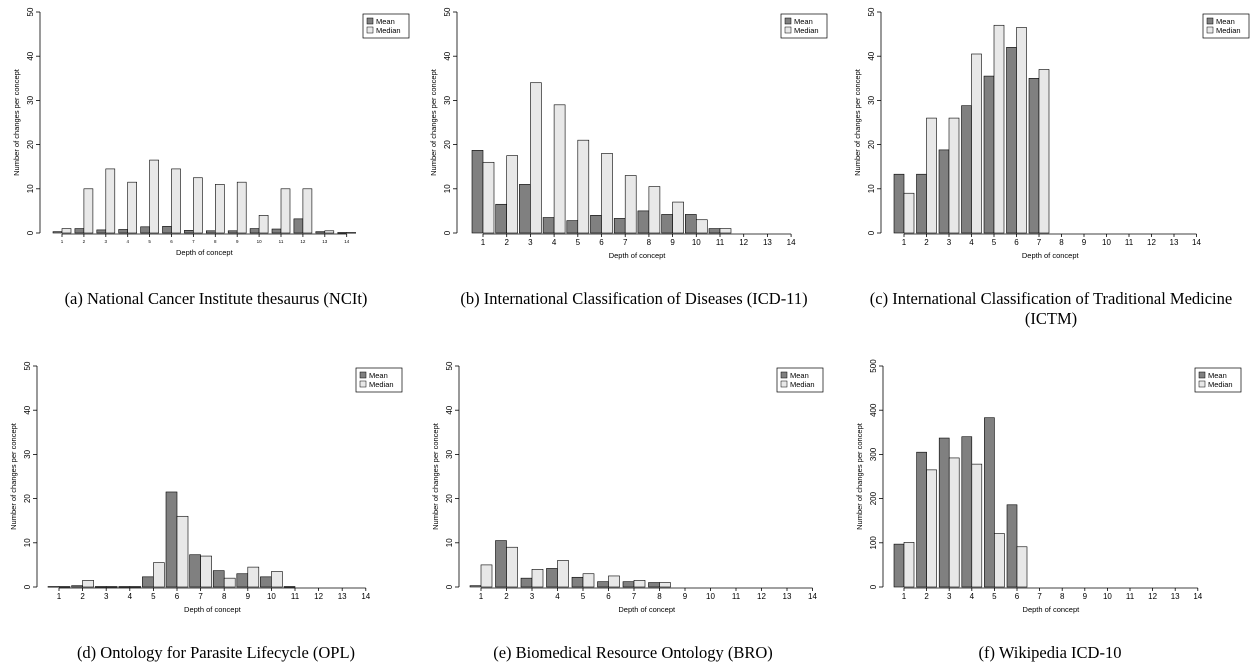 The height and width of the screenshot is (665, 1253). I want to click on caption-e: (e) Biomedical Resource Ontology (BRO), so click(633, 652).